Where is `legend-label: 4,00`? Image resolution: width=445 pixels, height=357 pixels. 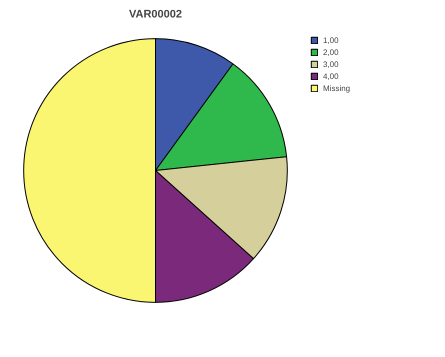
legend-label: 4,00 is located at coordinates (331, 76).